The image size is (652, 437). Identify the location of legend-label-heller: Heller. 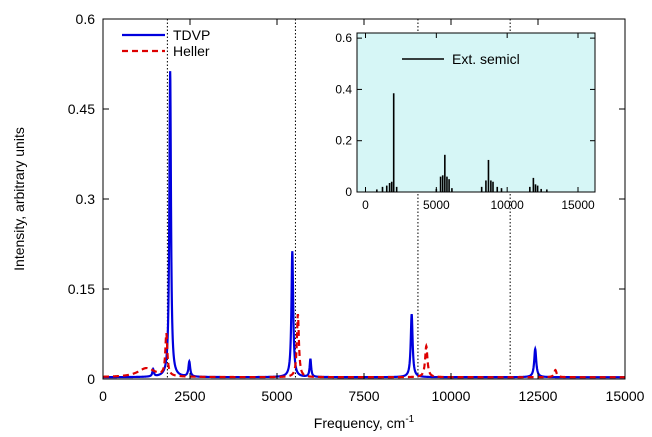
(191, 51).